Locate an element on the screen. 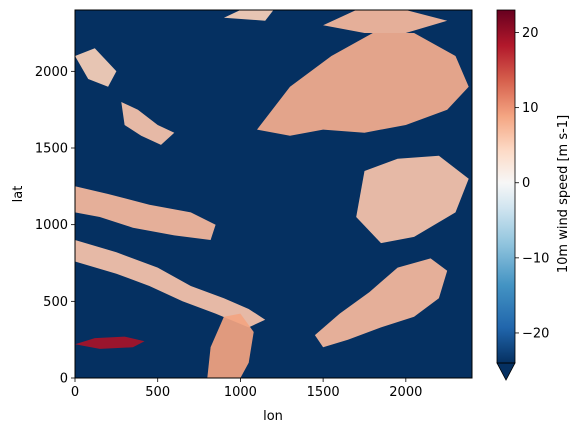  y-tick-label: 2000 is located at coordinates (51, 72).